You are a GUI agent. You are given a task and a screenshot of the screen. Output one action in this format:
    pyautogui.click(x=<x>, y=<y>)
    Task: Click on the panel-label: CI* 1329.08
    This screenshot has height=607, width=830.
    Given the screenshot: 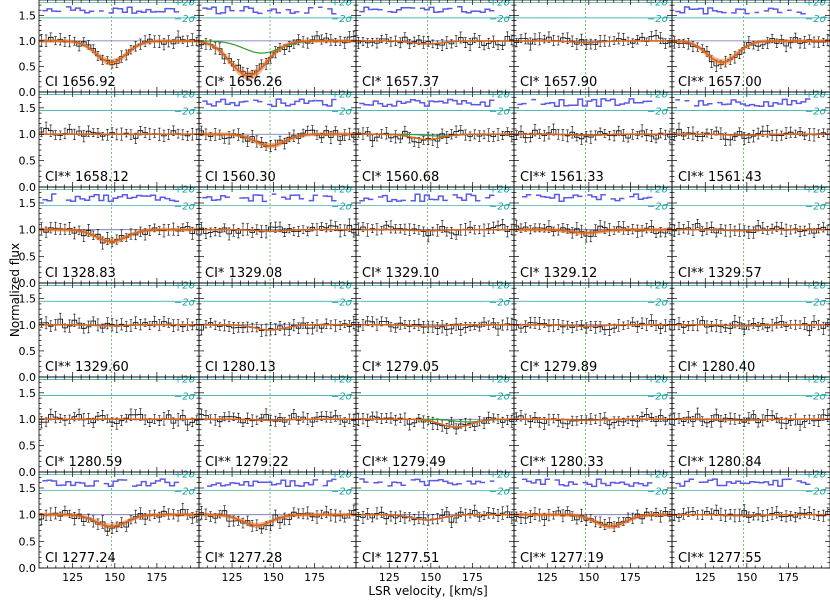 What is the action you would take?
    pyautogui.click(x=243, y=273)
    